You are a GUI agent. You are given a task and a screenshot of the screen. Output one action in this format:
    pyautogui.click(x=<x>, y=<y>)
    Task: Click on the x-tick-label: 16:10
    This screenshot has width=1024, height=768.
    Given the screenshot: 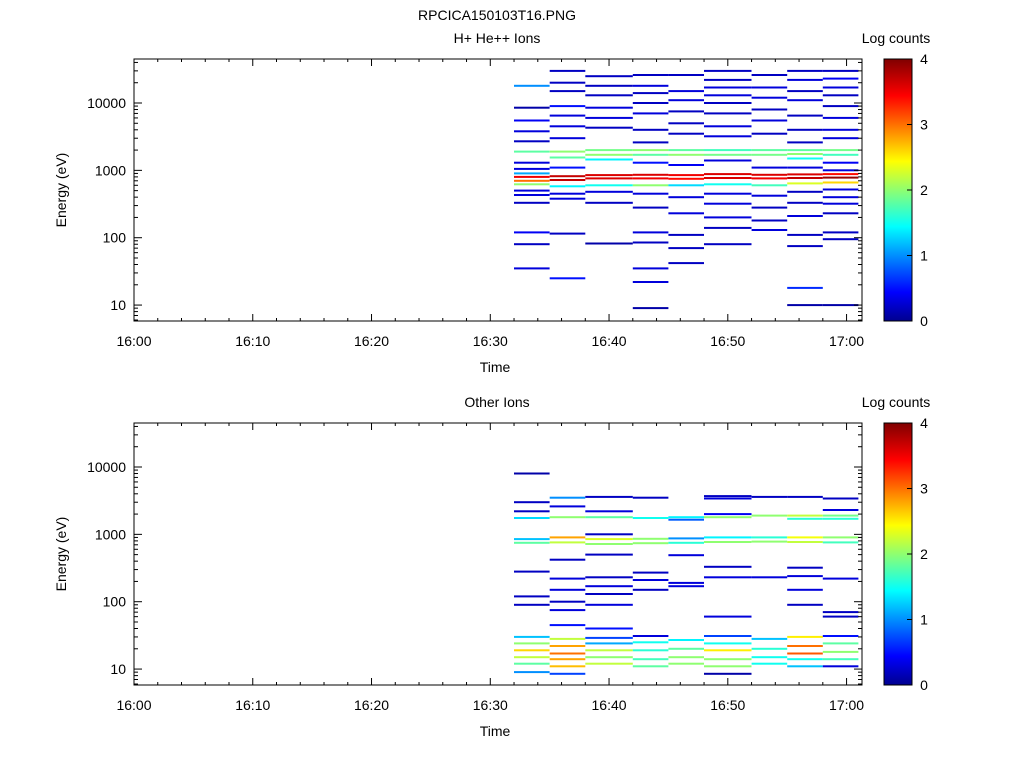 What is the action you would take?
    pyautogui.click(x=252, y=705)
    